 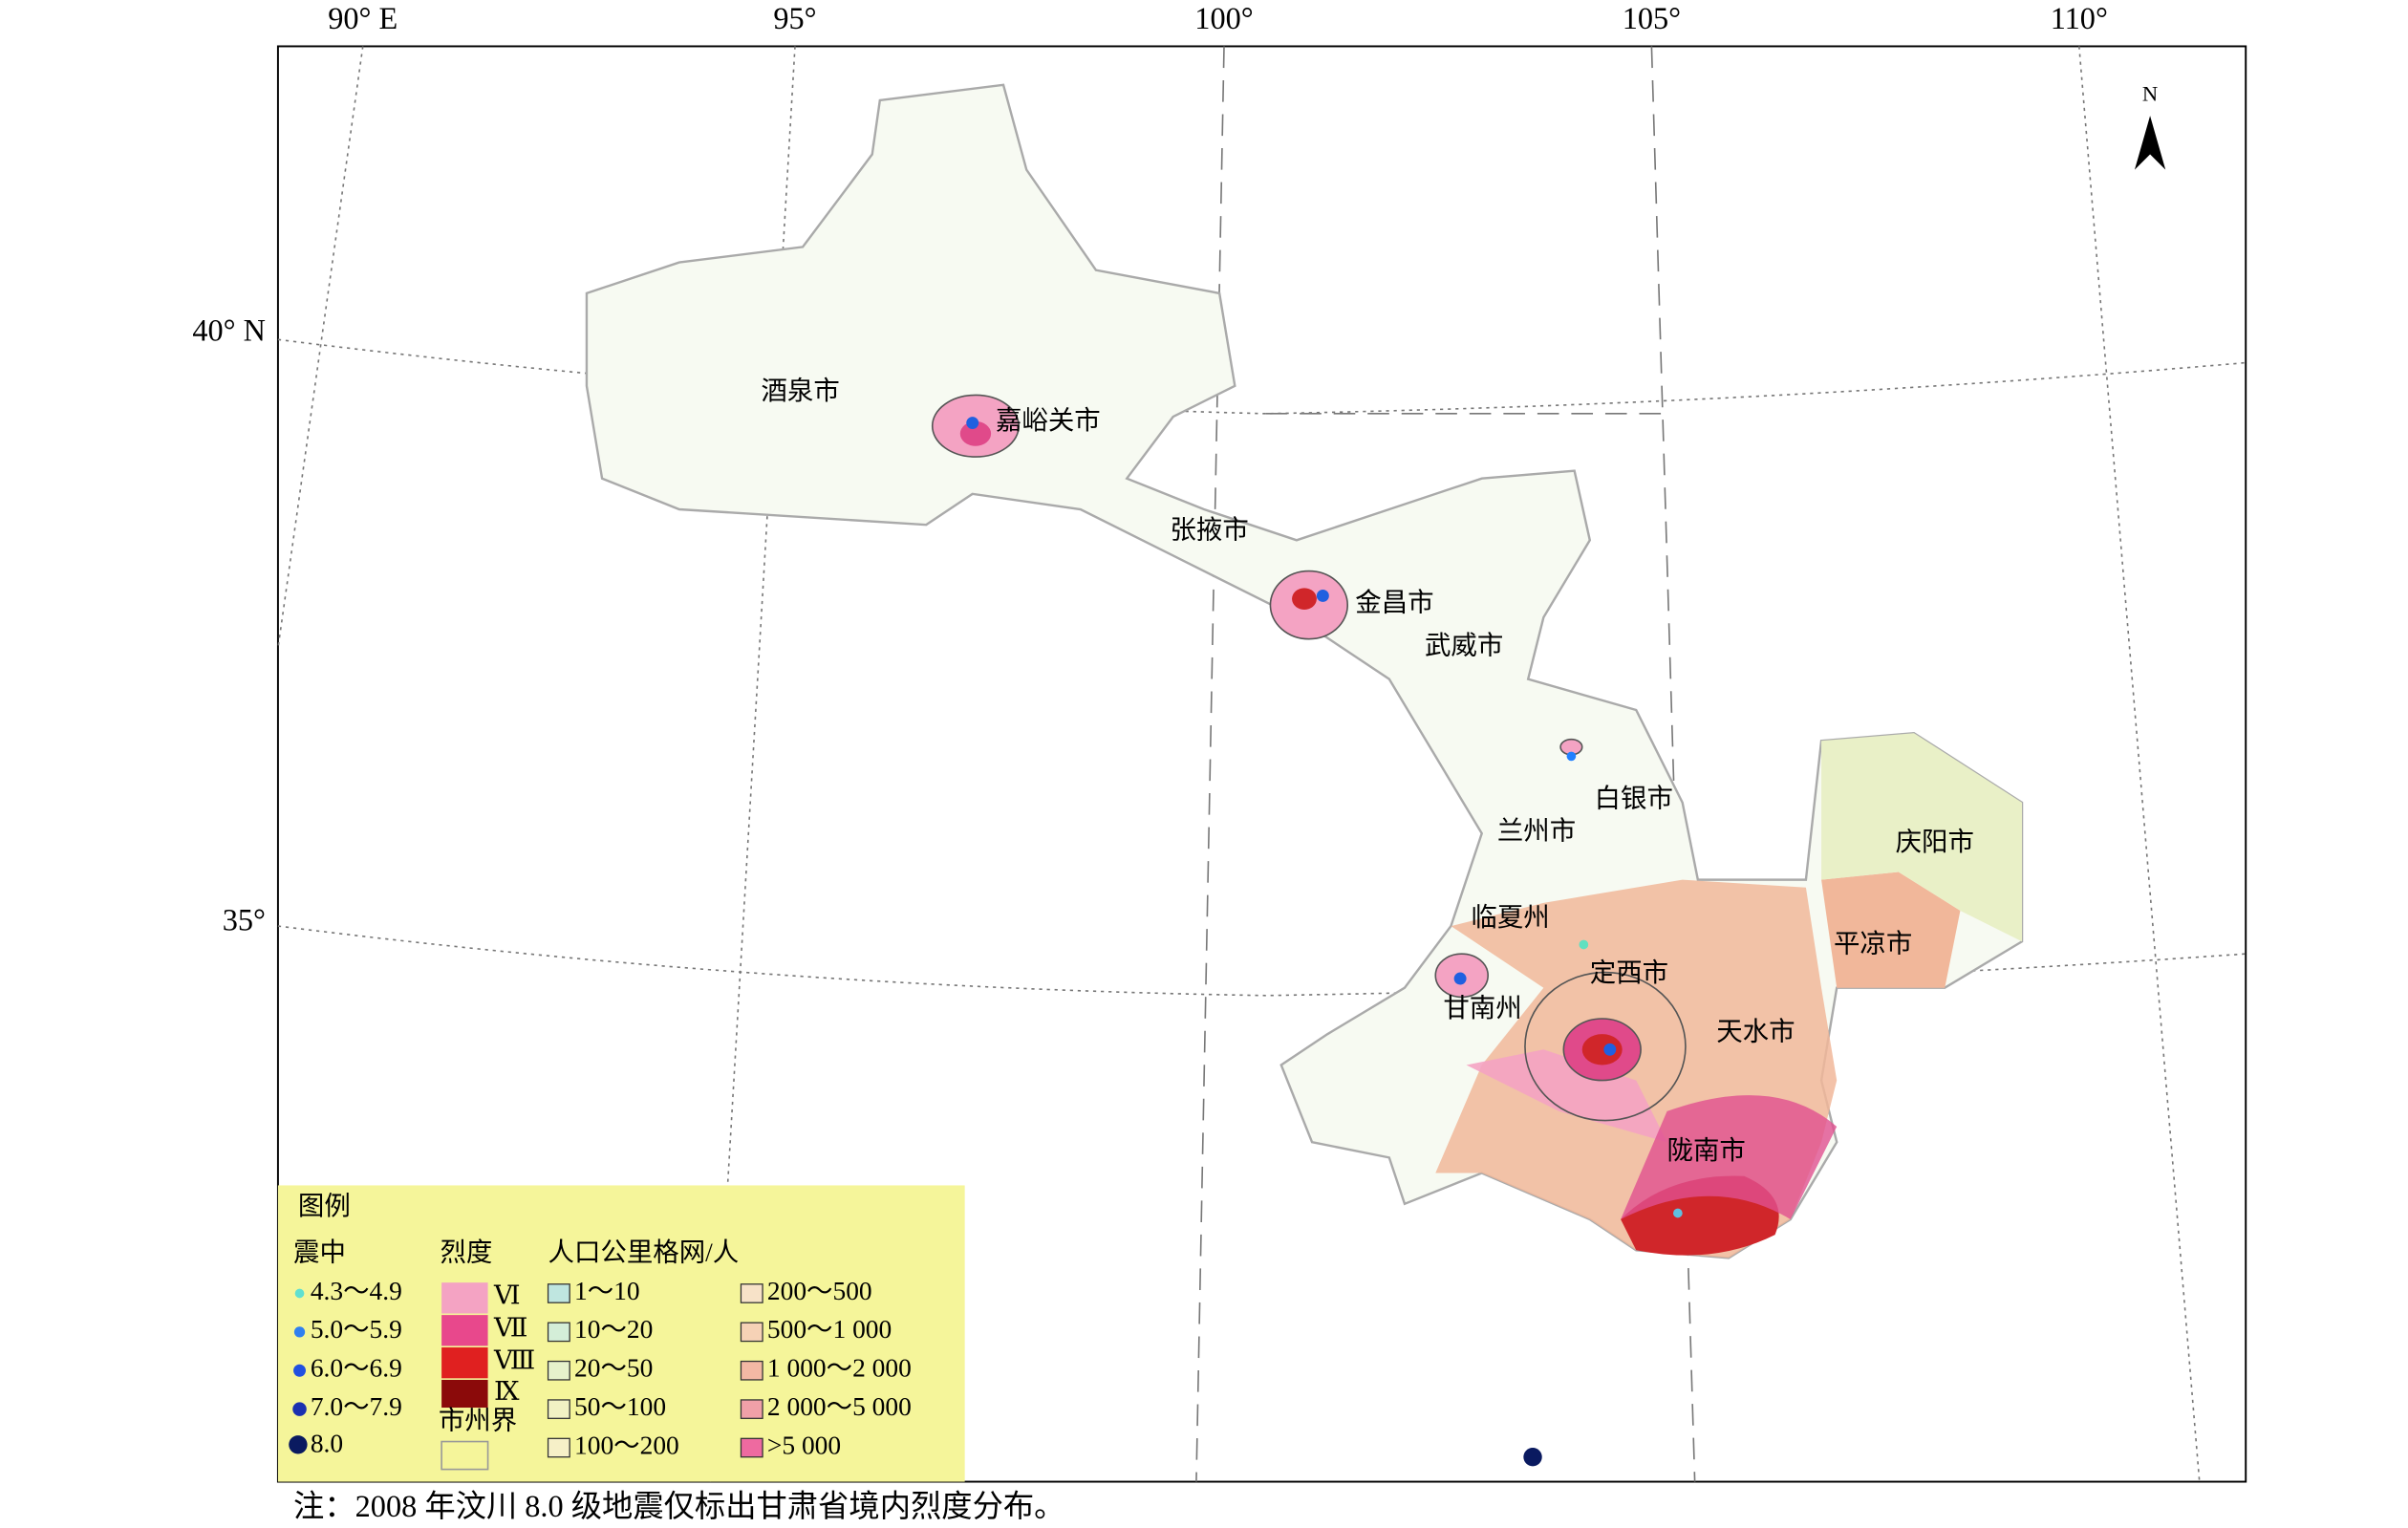 What do you see at coordinates (804, 1445) in the screenshot?
I see `legend-label: >5 000` at bounding box center [804, 1445].